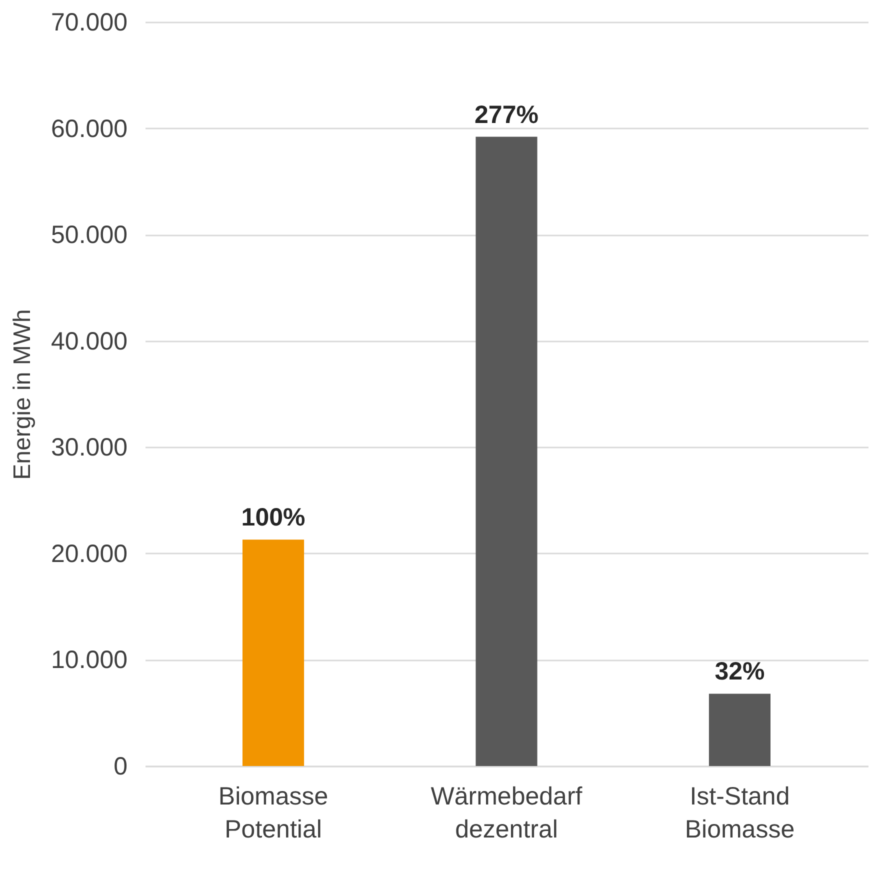  I want to click on annotation: 100%, so click(273, 518).